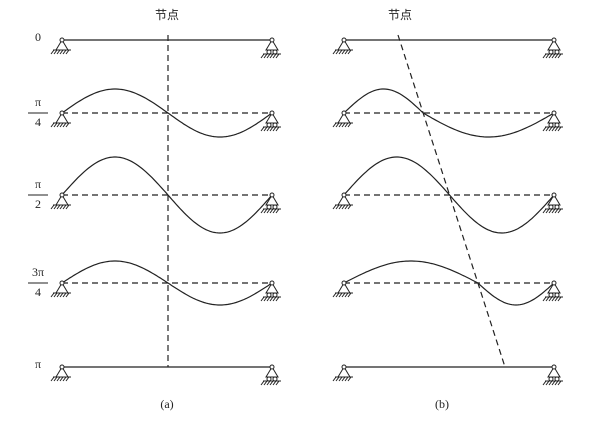 The width and height of the screenshot is (600, 428). Describe the element at coordinates (166, 404) in the screenshot. I see `panel-caption: (a)` at that location.